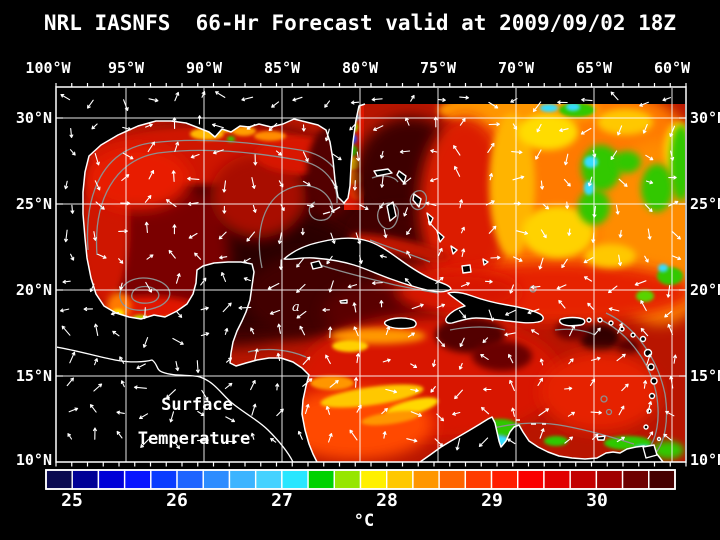 Image resolution: width=720 pixels, height=540 pixels. I want to click on lon-label-95w: 95°W, so click(126, 68).